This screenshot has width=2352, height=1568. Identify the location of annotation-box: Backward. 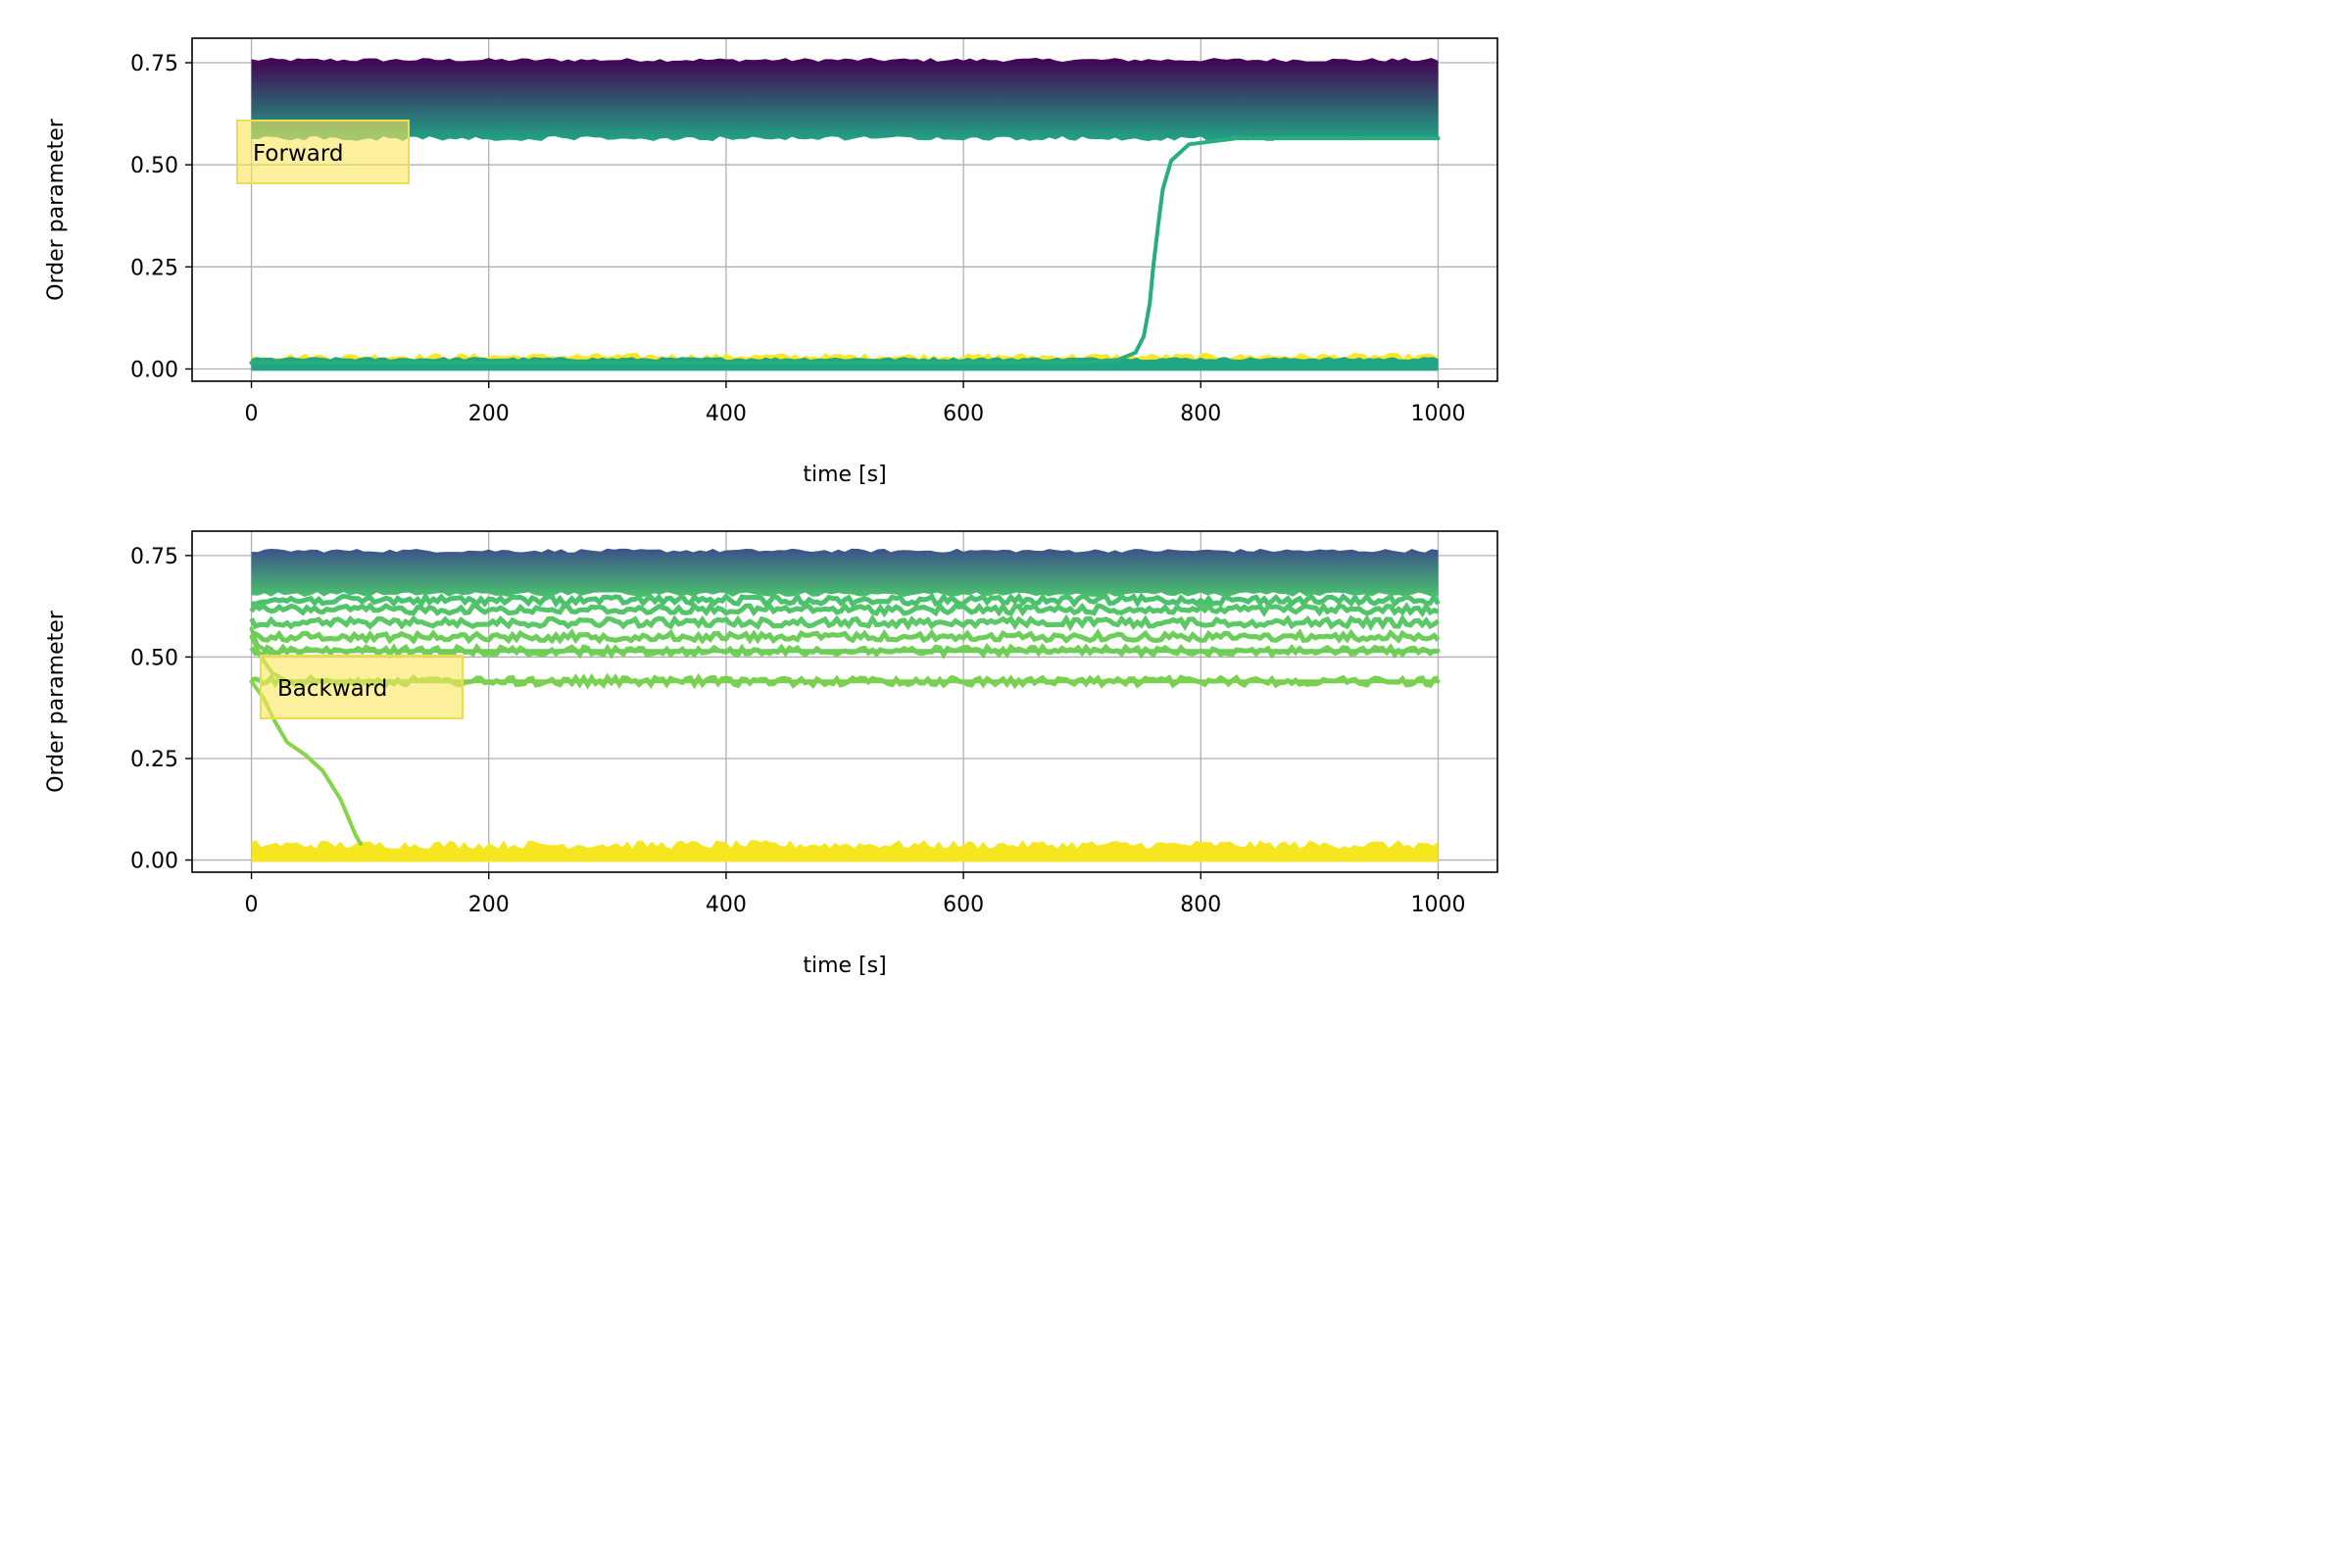
(362, 687).